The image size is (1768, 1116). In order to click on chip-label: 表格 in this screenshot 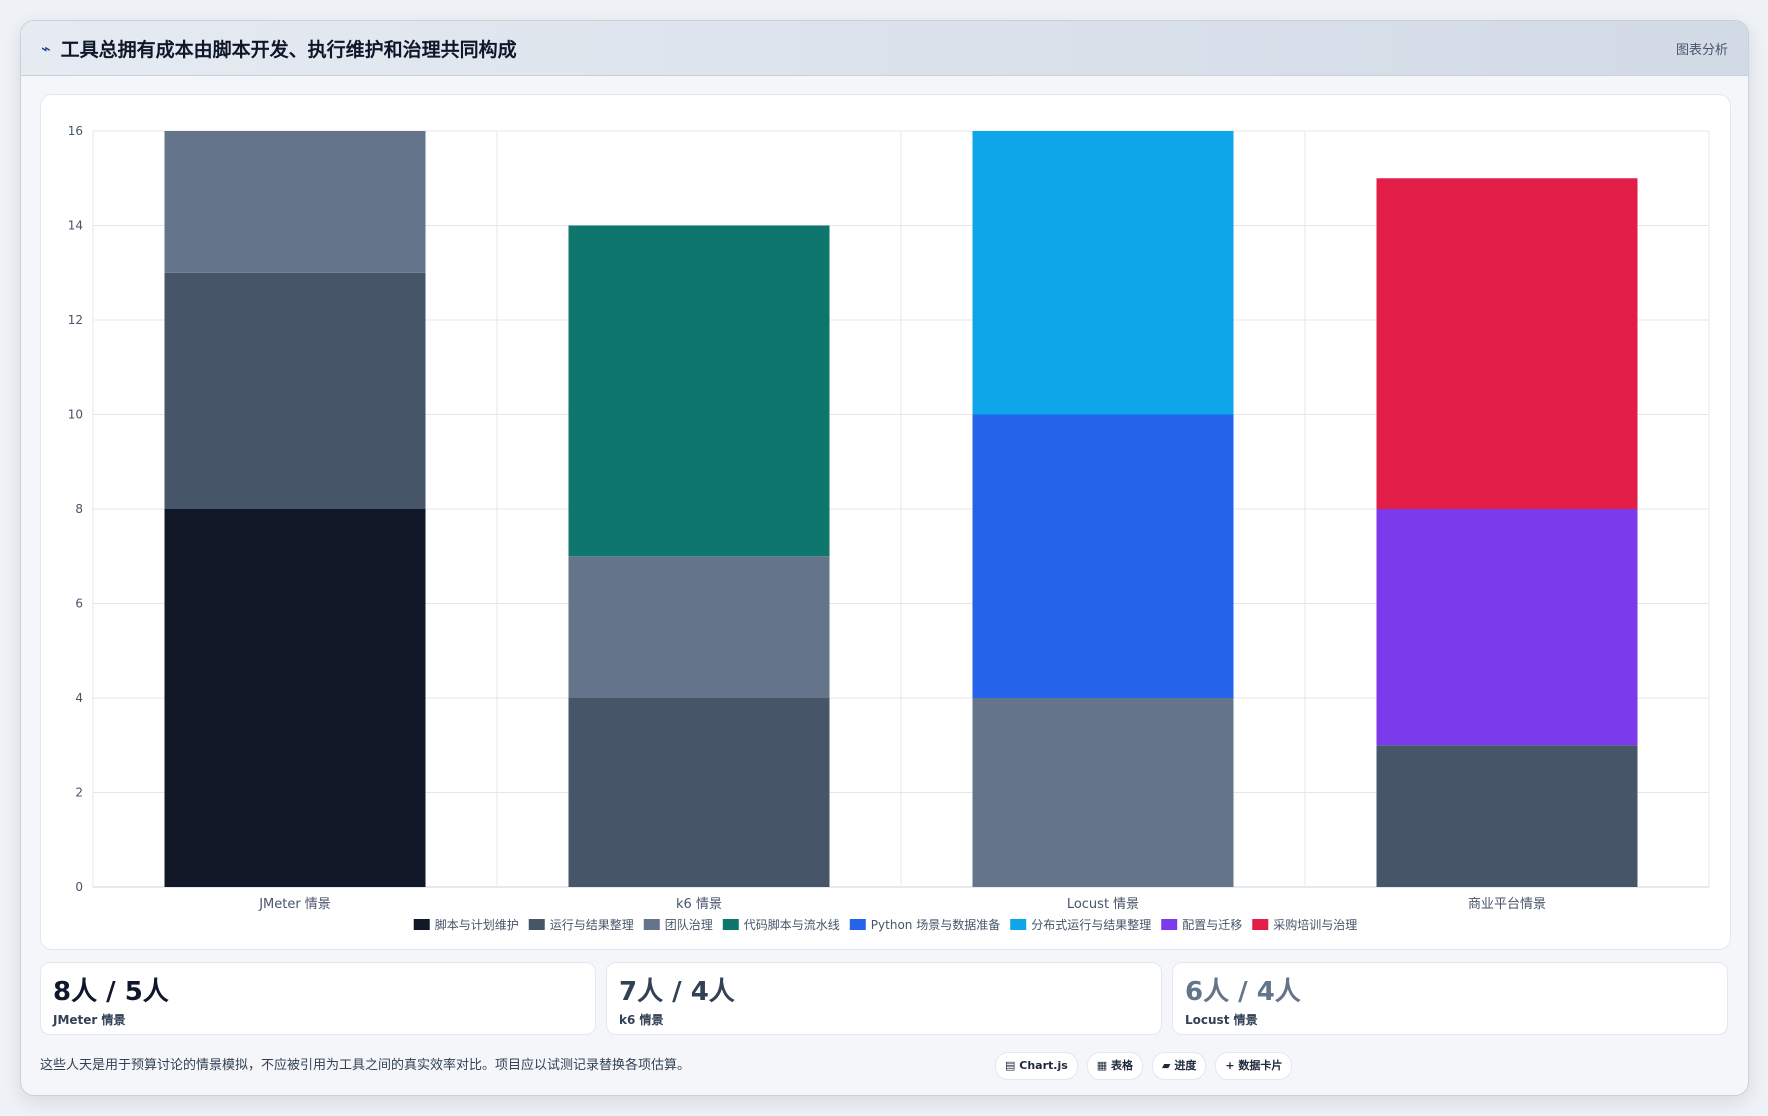, I will do `click(1122, 1065)`.